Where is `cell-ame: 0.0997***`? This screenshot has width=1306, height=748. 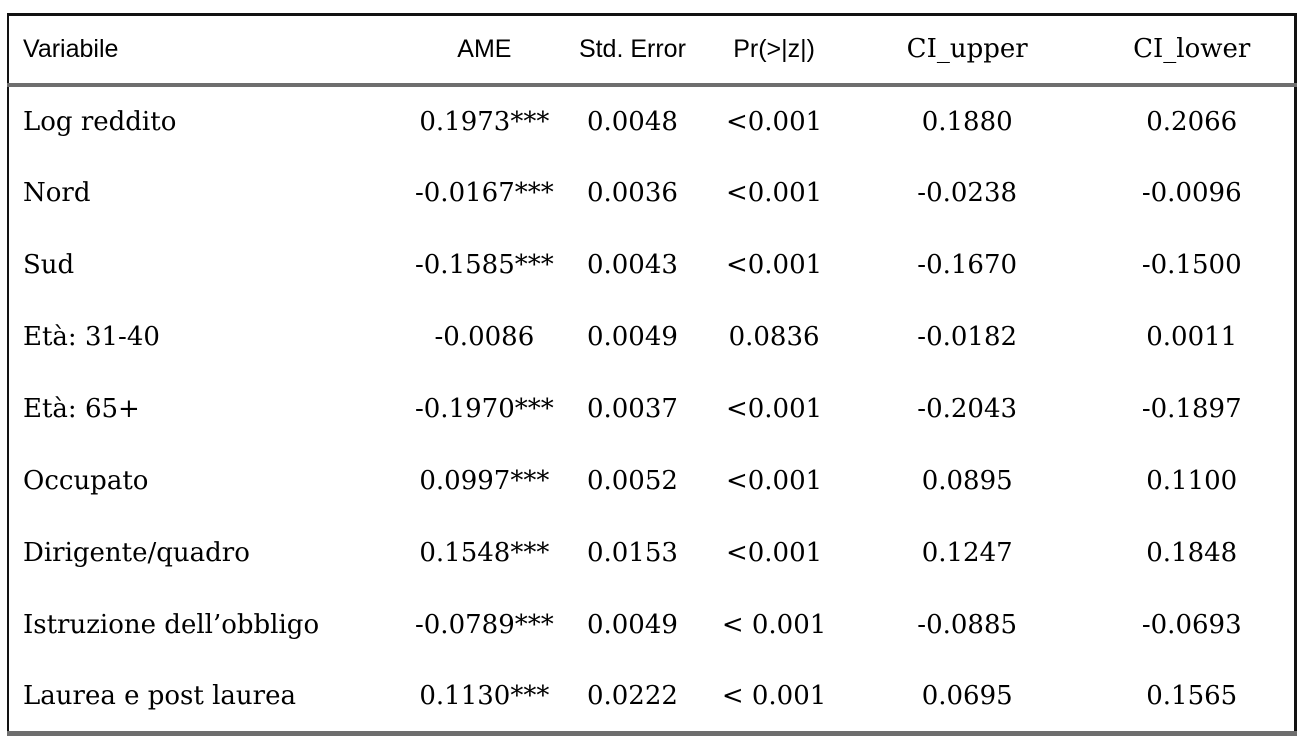
cell-ame: 0.0997*** is located at coordinates (484, 481).